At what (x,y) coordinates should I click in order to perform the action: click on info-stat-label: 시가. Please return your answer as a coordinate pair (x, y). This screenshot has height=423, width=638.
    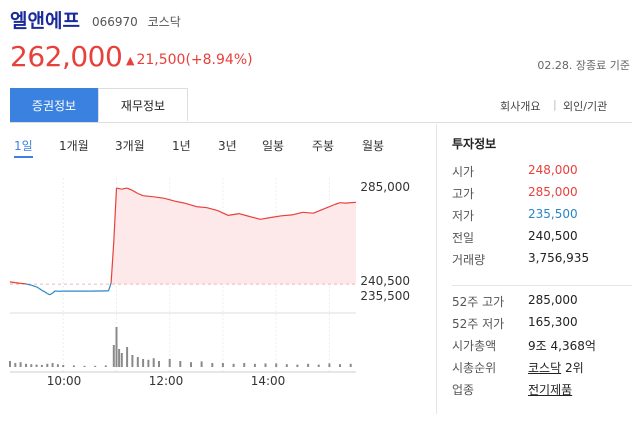
    Looking at the image, I should click on (463, 172).